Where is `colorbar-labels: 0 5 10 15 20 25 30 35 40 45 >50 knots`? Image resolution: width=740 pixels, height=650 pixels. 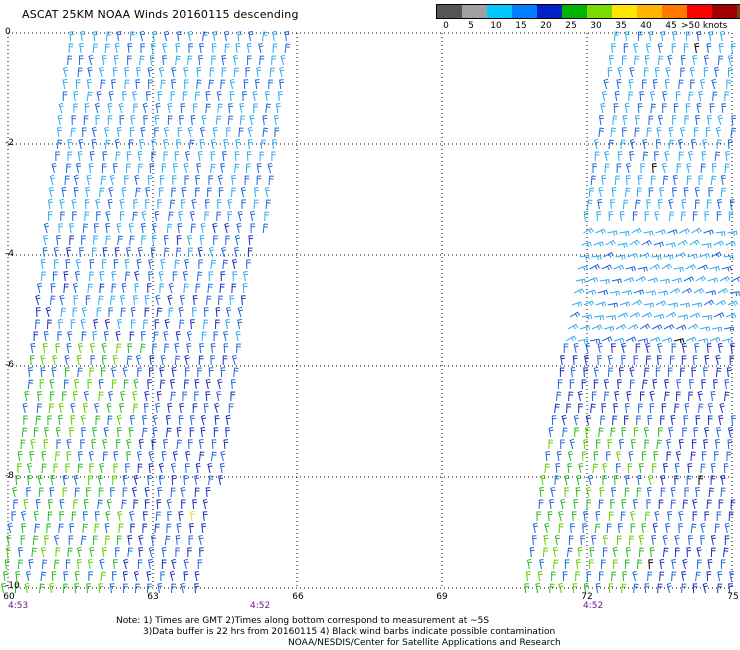
colorbar-labels: 0 5 10 15 20 25 30 35 40 45 >50 knots is located at coordinates (583, 27).